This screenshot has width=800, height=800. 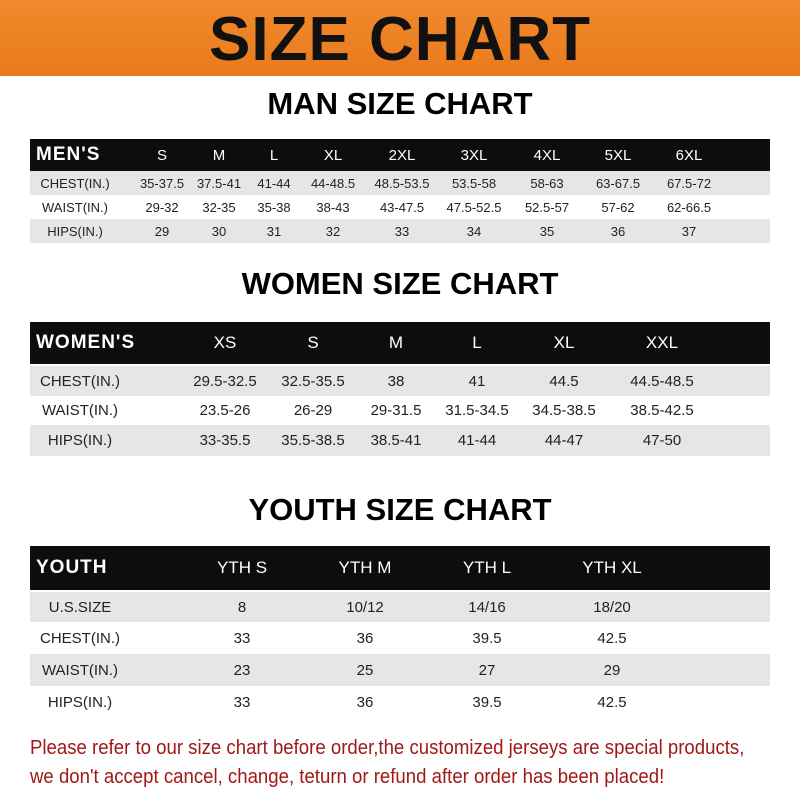 What do you see at coordinates (474, 207) in the screenshot?
I see `measurement-value: 47.5-52.5` at bounding box center [474, 207].